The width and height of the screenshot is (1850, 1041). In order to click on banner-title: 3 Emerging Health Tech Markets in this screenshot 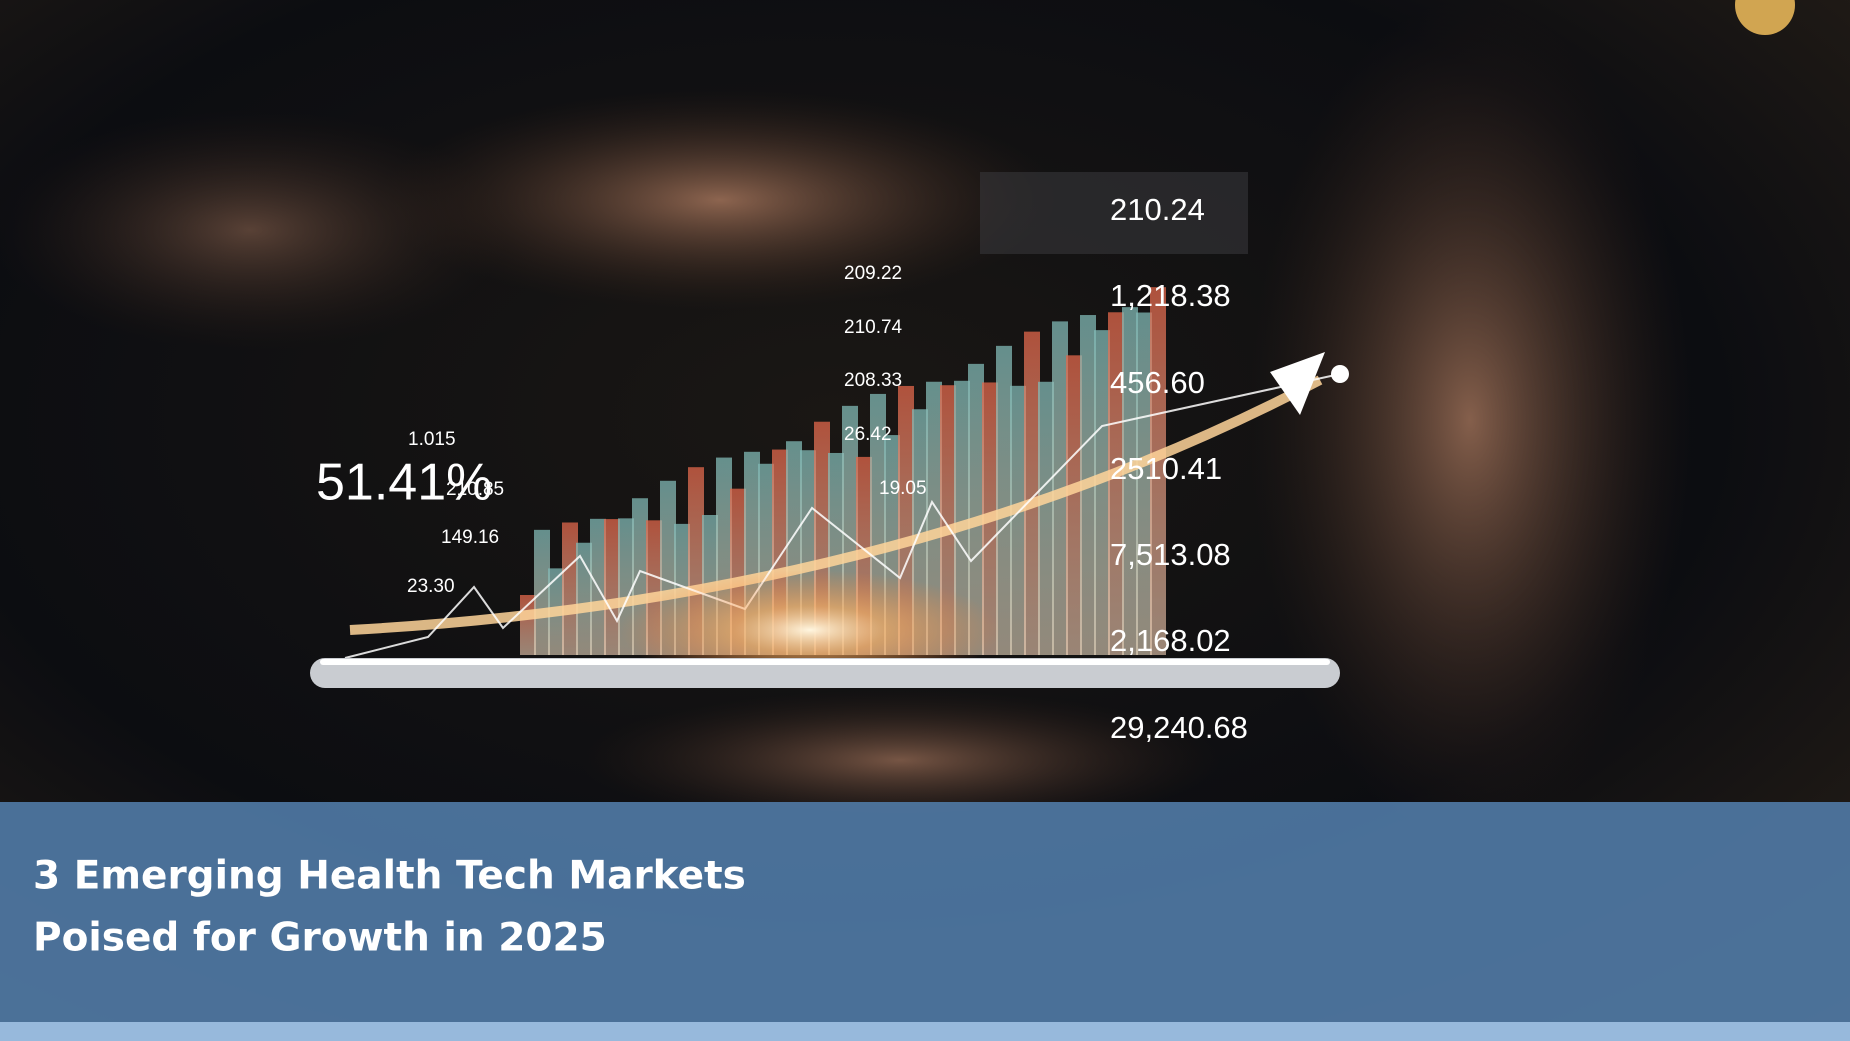, I will do `click(389, 876)`.